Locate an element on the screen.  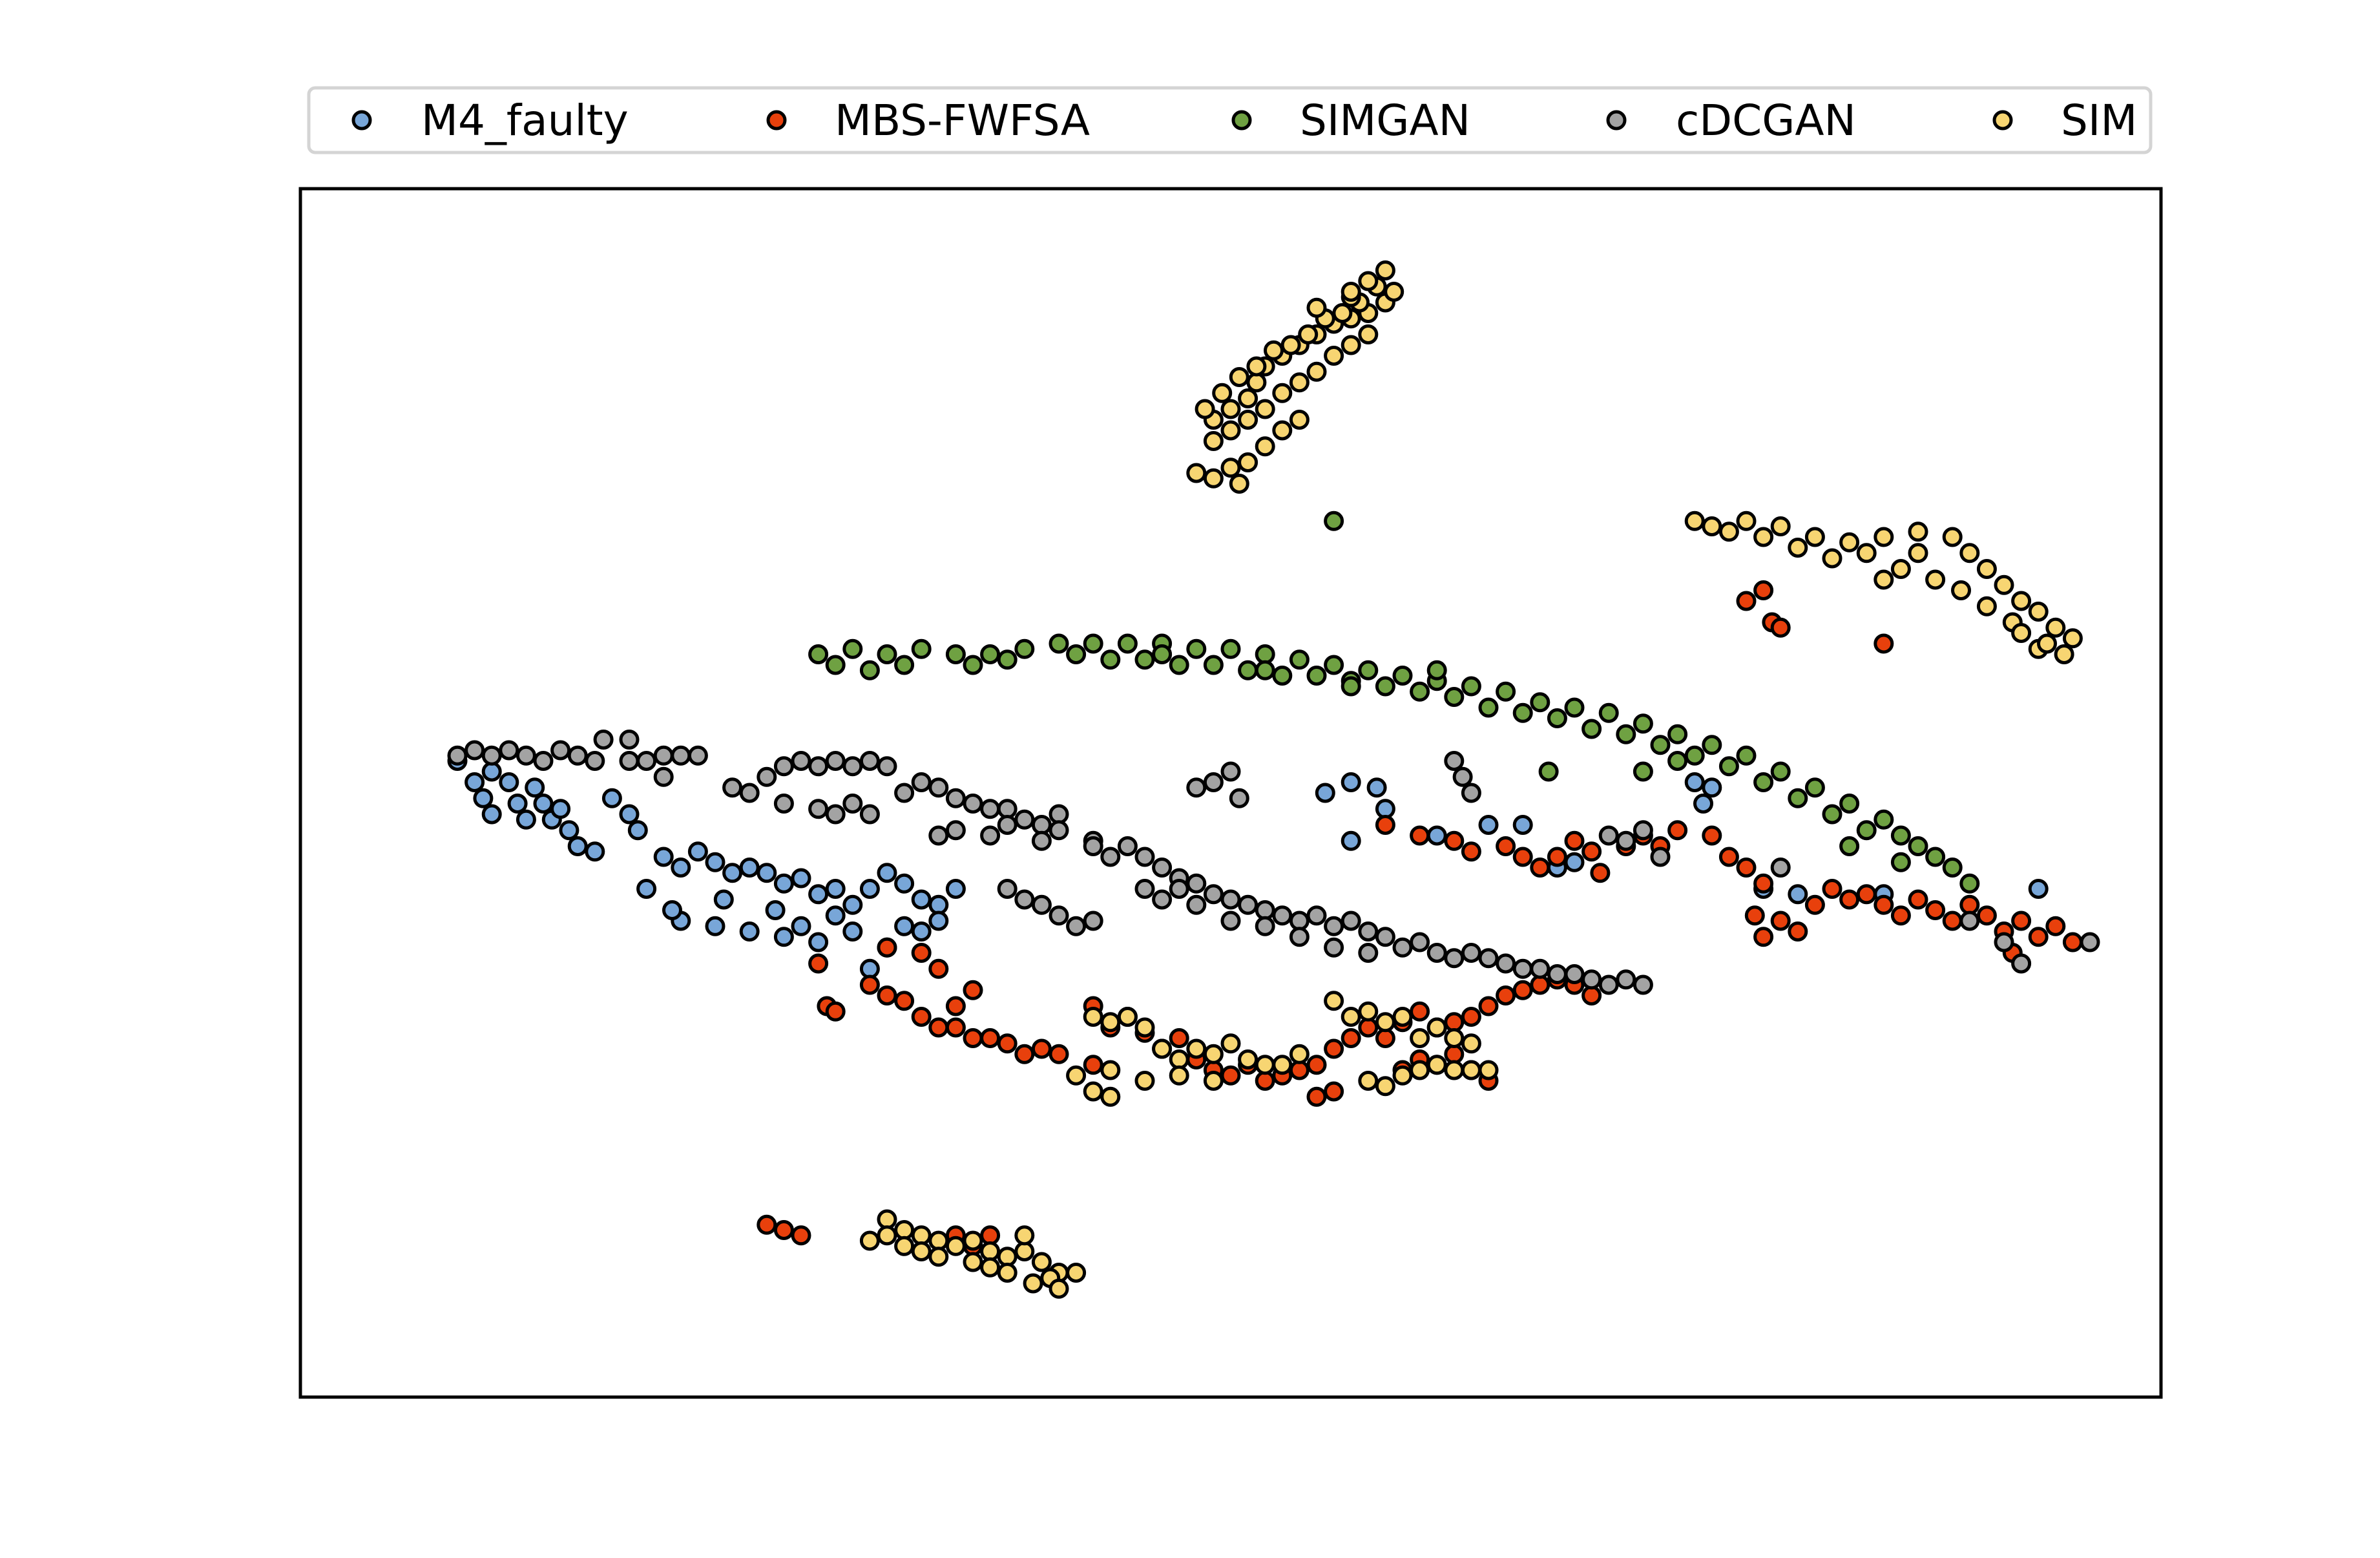
legend-label-cdcgan: cDCGAN is located at coordinates (1766, 121).